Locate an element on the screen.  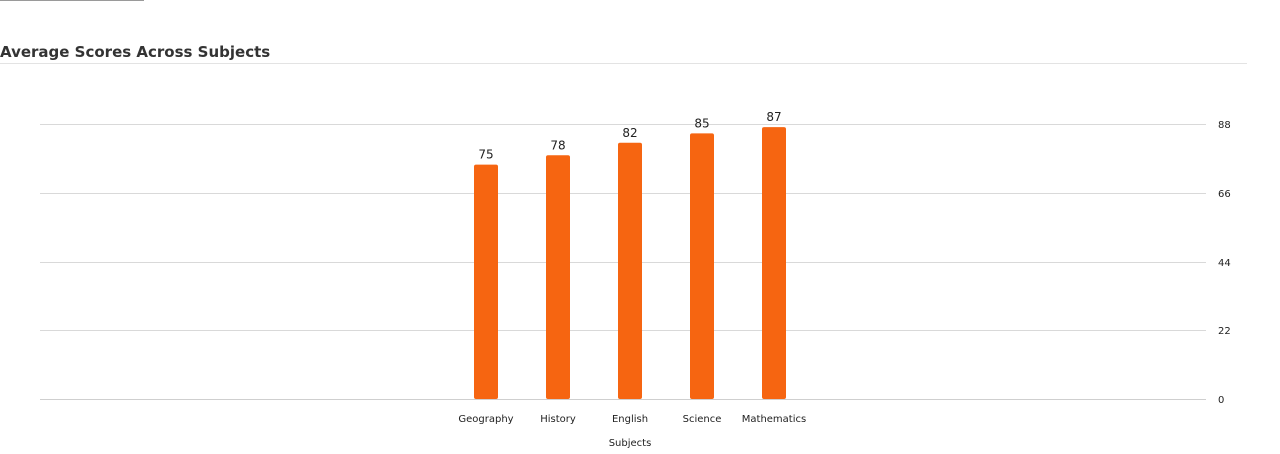
x-tick-label: Mathematics is located at coordinates (774, 419).